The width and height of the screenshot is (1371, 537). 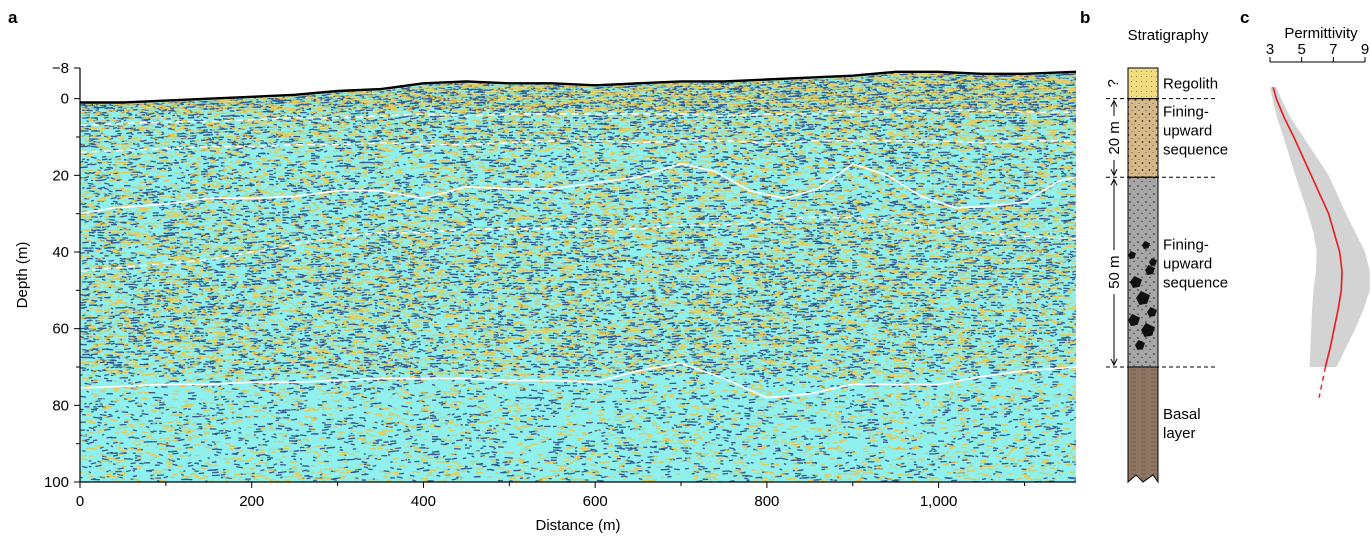 What do you see at coordinates (251, 501) in the screenshot?
I see `x-tick-label: 200` at bounding box center [251, 501].